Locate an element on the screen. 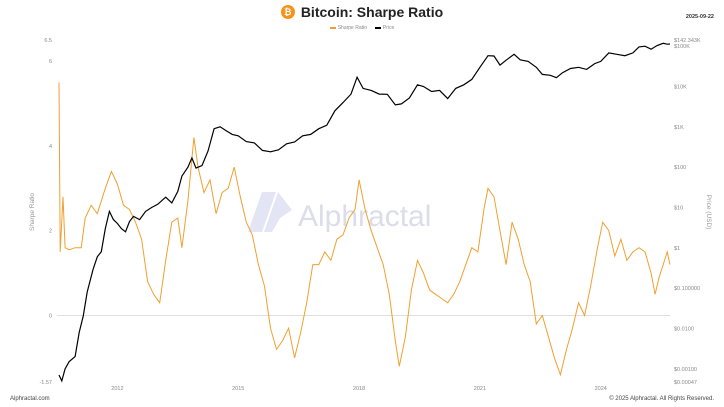  chart-header: ₿ Bitcoin: Sharpe Ratio 2025-09-22 is located at coordinates (362, 15).